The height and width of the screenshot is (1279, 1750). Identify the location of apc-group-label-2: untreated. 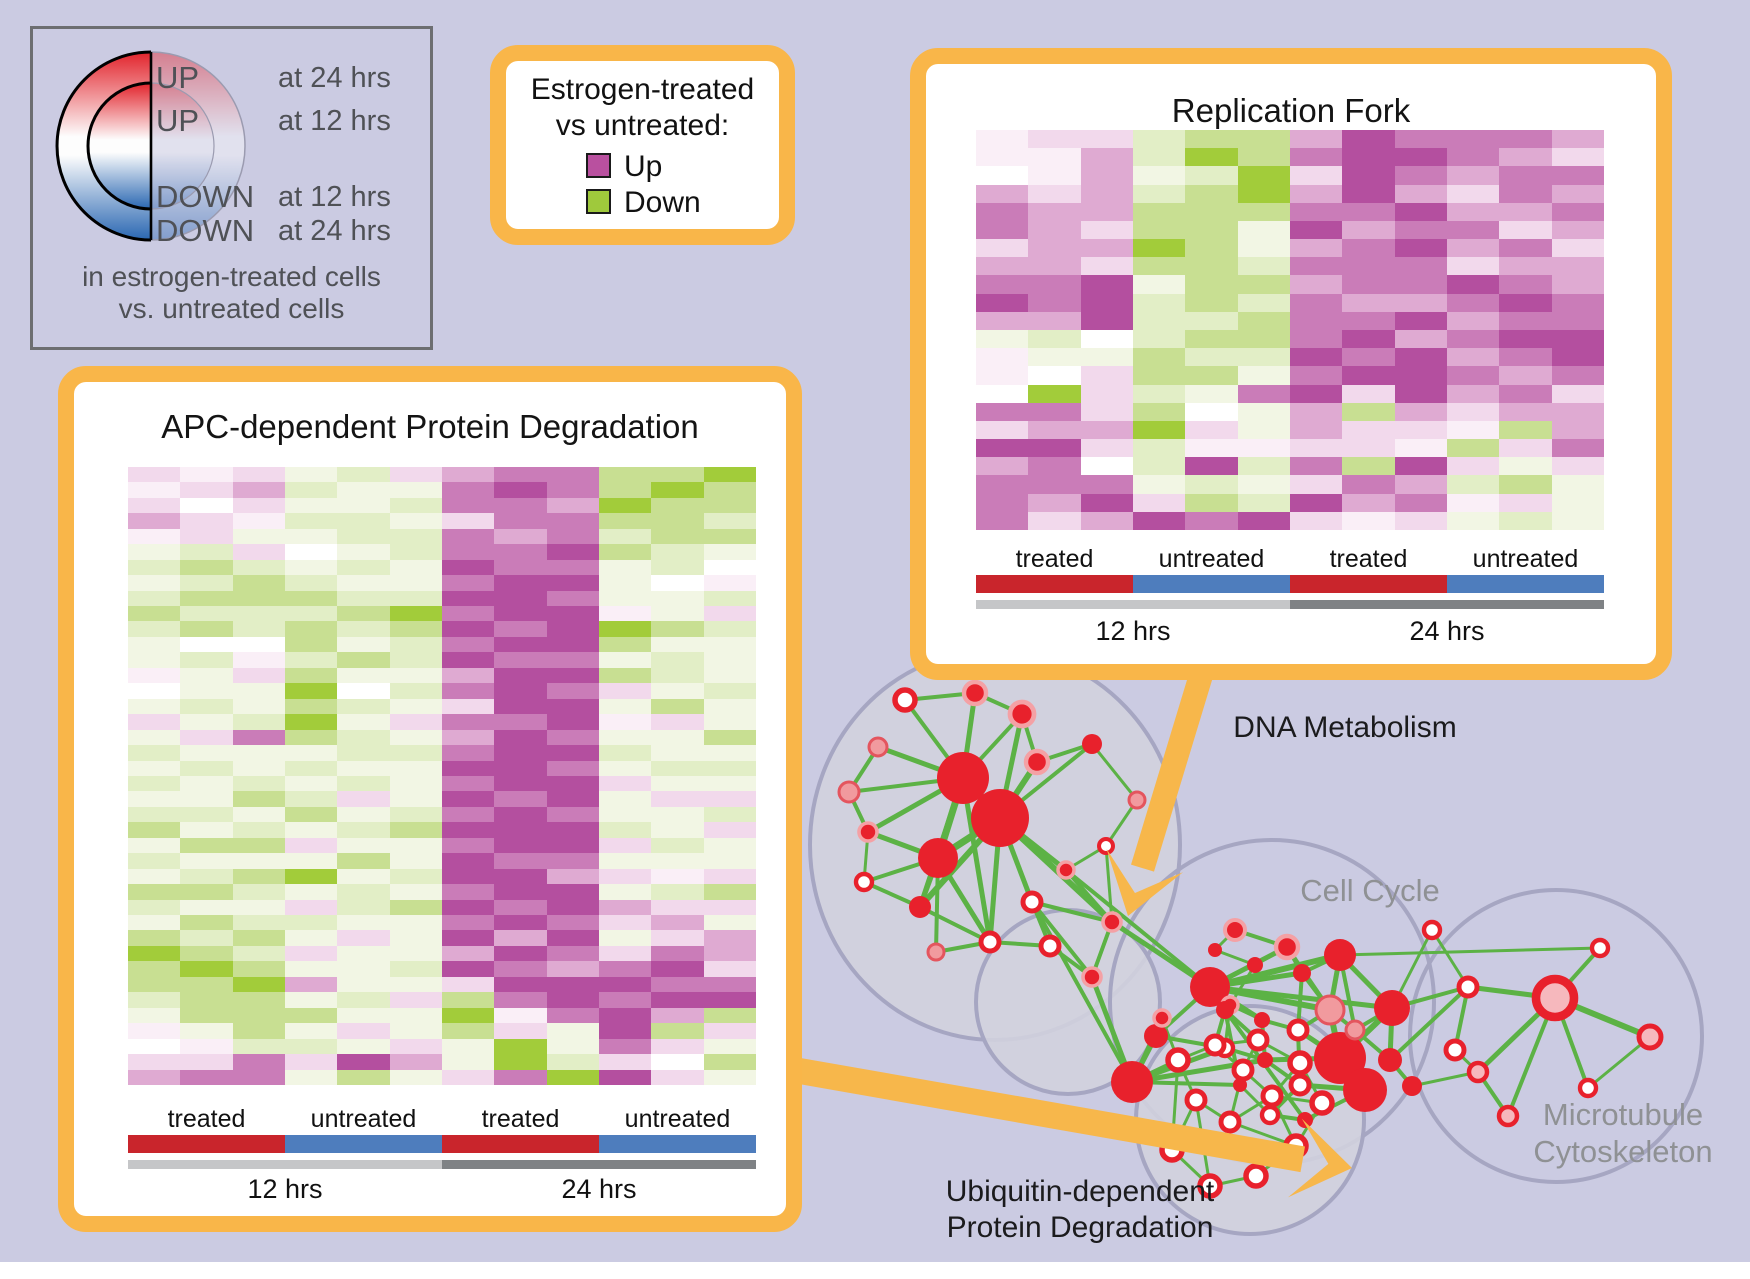
(363, 1119).